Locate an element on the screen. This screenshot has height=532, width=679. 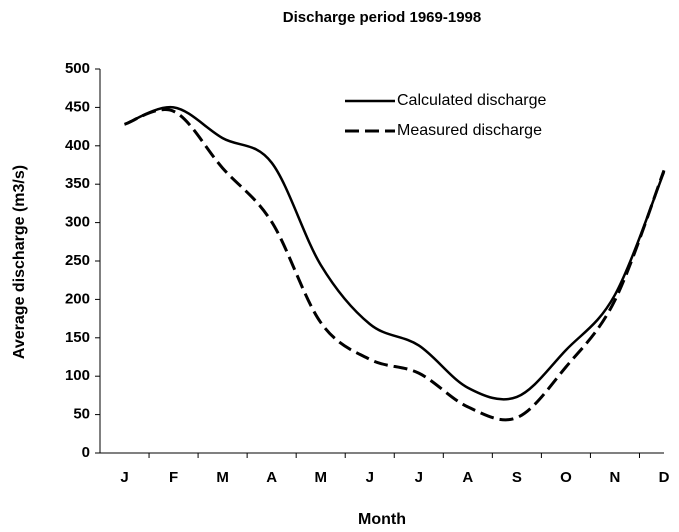
y-tick-label: 500 is located at coordinates (77, 68).